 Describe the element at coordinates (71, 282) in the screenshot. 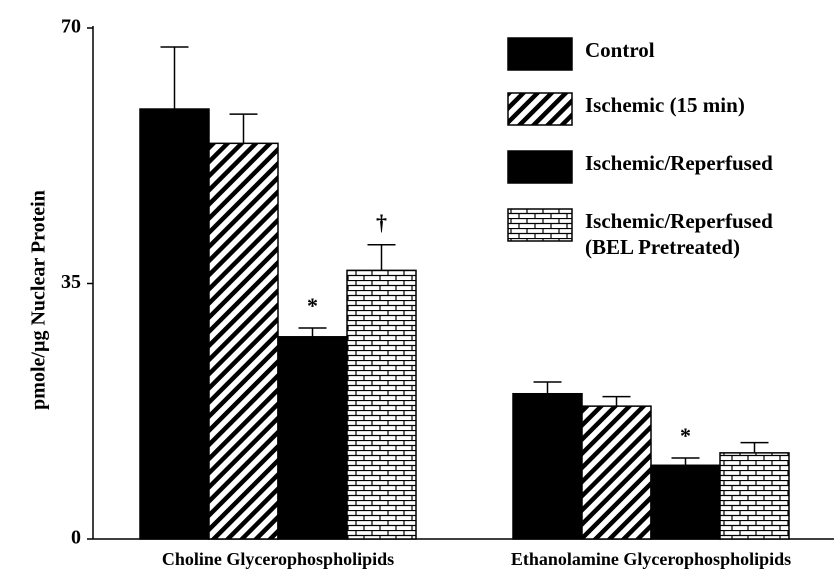

I see `y-tick-label: 35` at that location.